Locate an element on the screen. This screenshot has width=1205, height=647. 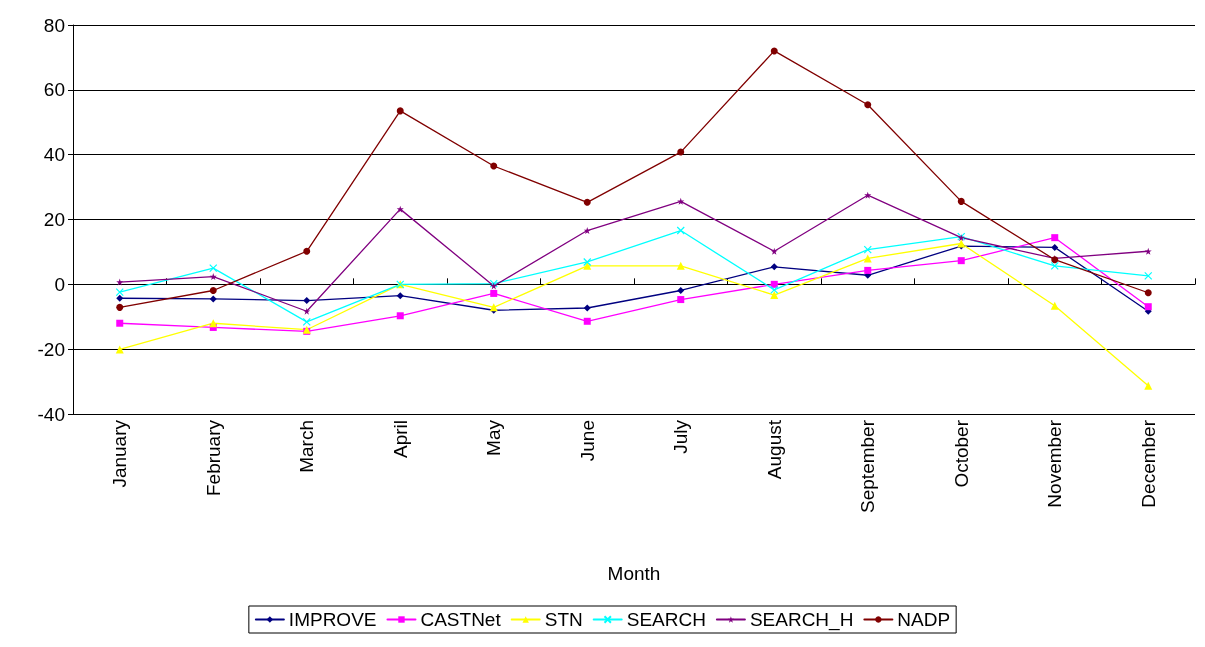
x-tick-label: April is located at coordinates (400, 439).